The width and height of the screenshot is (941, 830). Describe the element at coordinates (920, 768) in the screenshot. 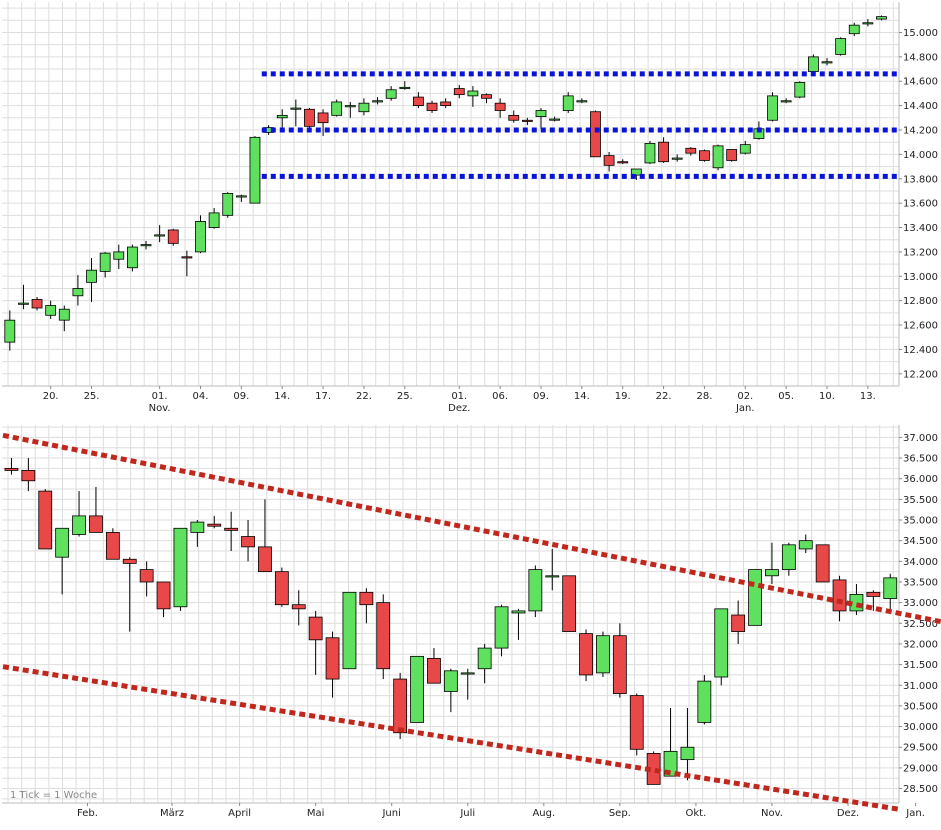

I see `chart-1-ytick-label: 29.000` at that location.